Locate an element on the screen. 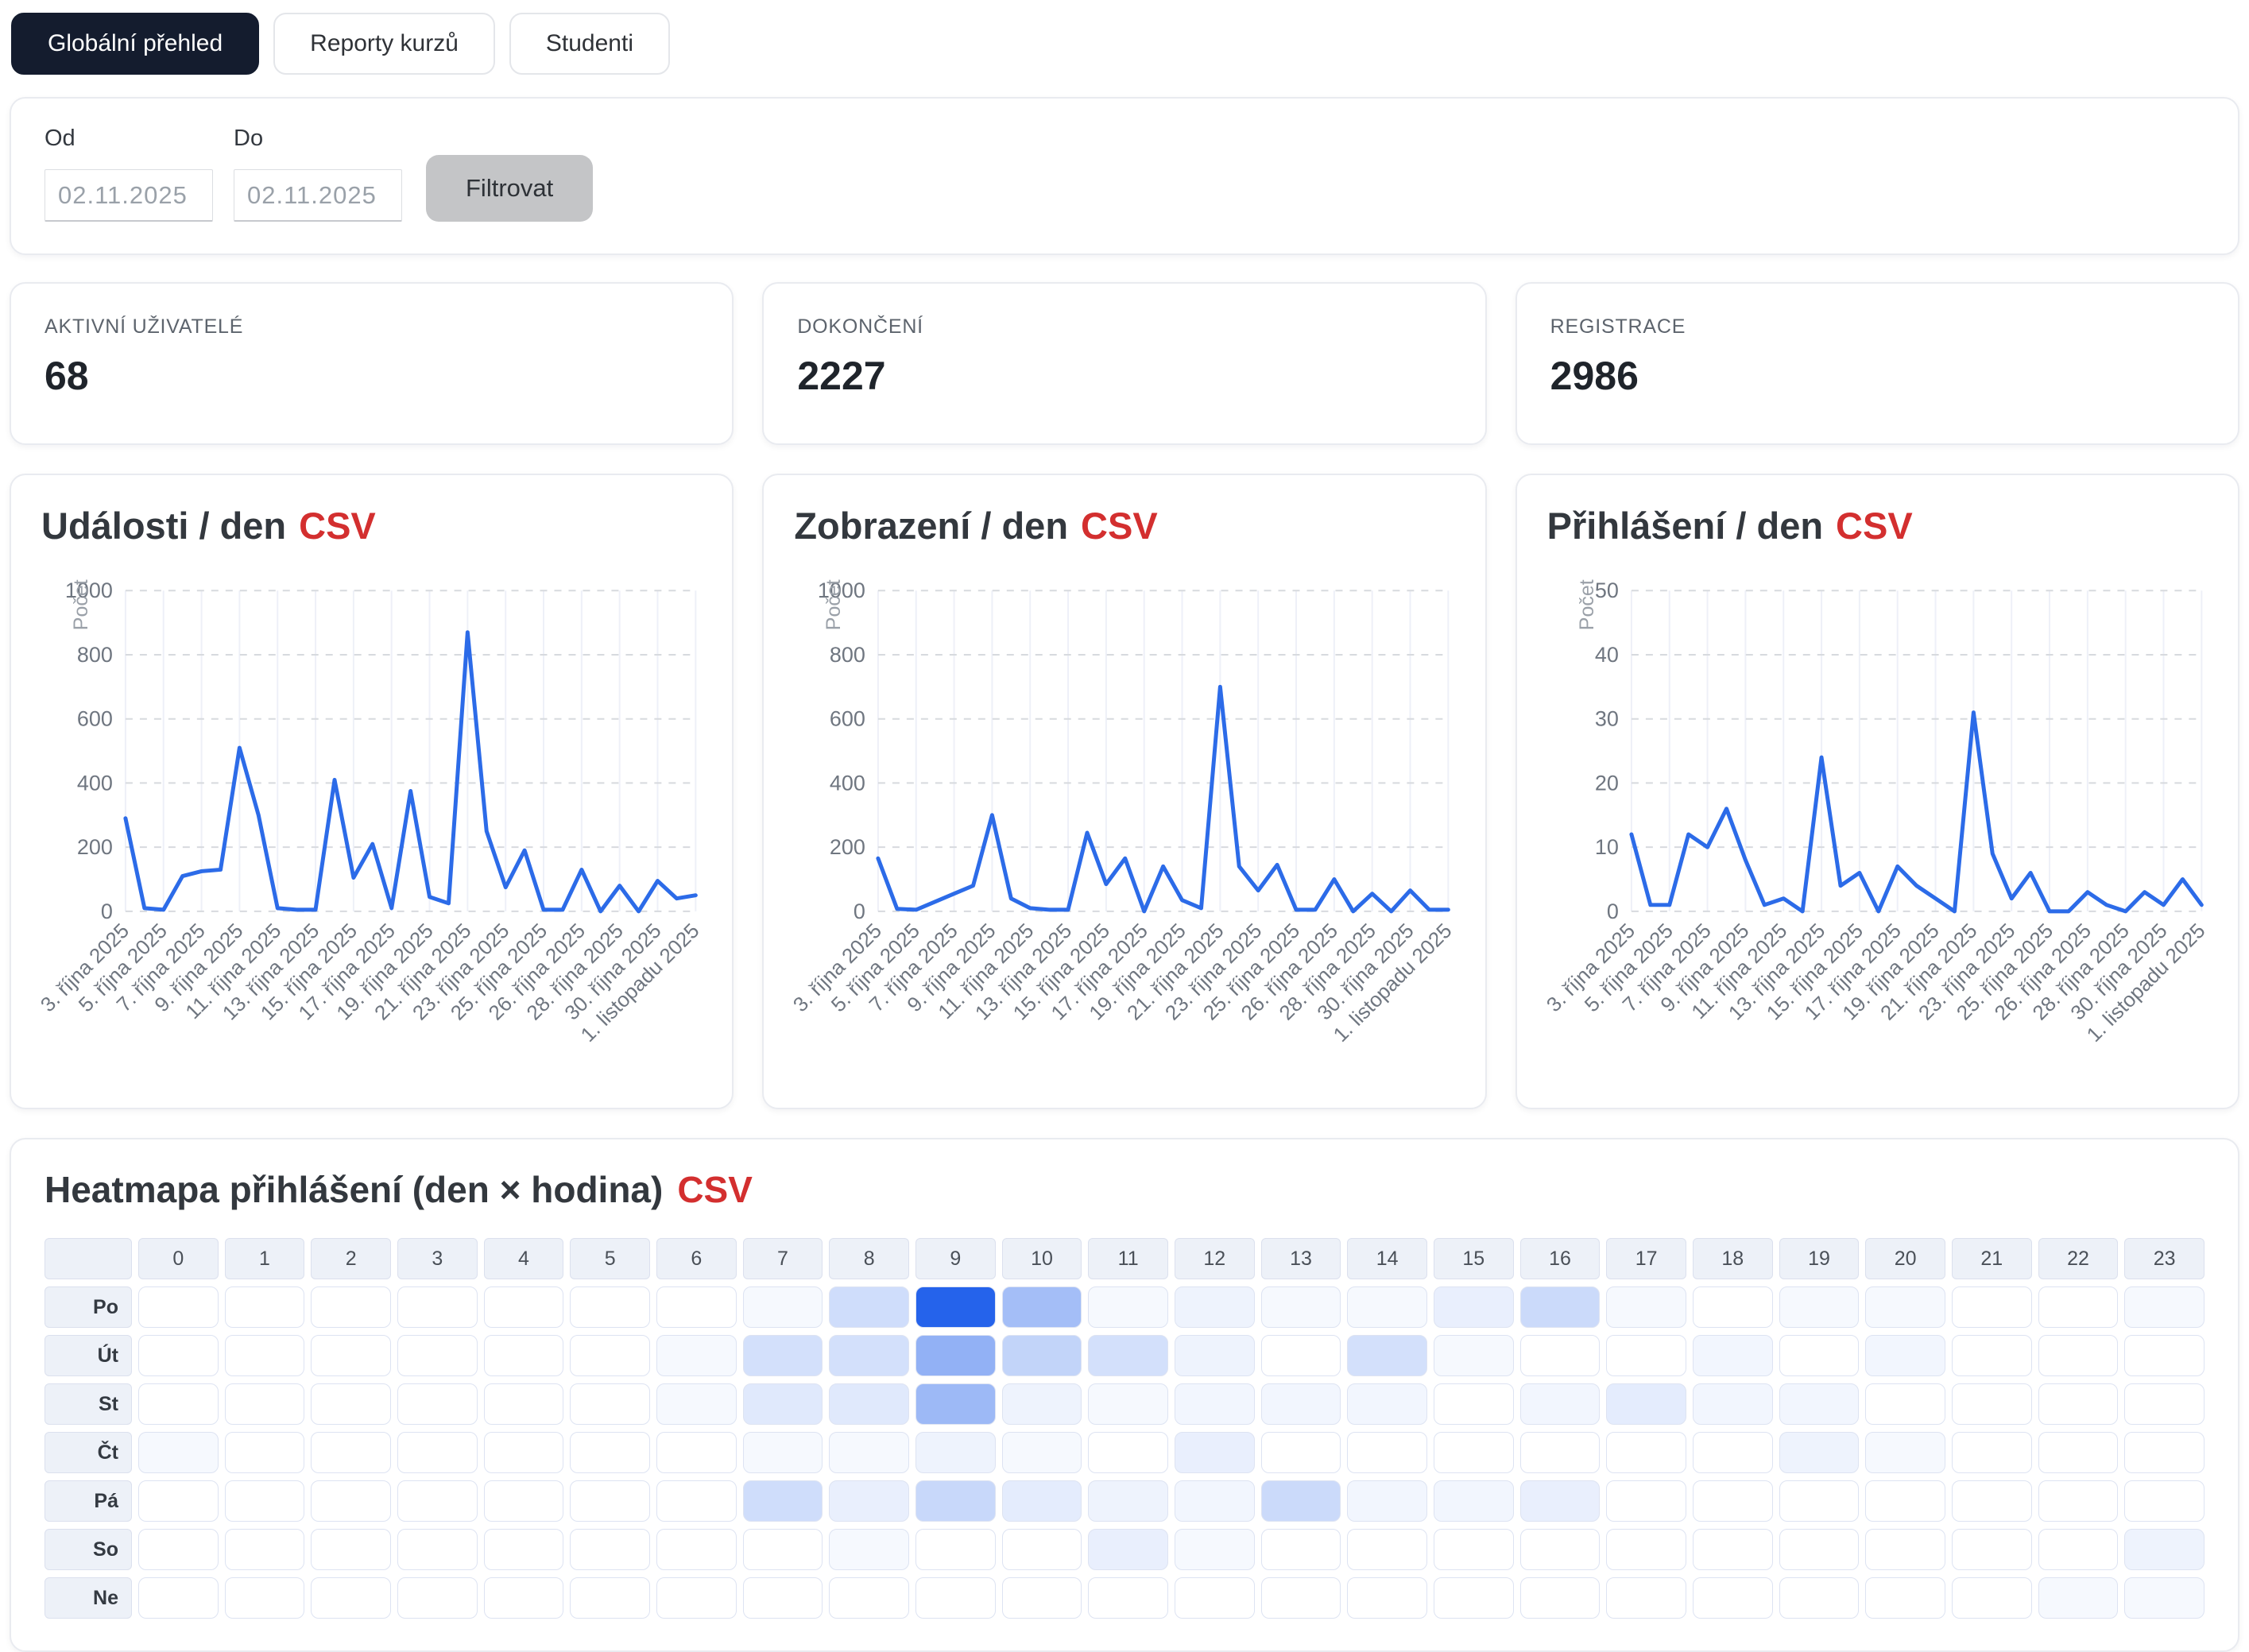  heatmap-hour-header: 3 is located at coordinates (437, 1258).